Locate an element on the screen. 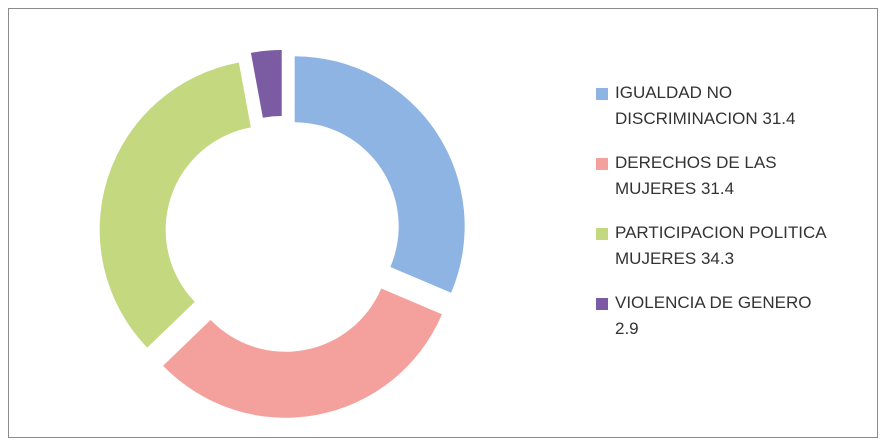 Image resolution: width=888 pixels, height=447 pixels. legend-value: 34.3 is located at coordinates (717, 258).